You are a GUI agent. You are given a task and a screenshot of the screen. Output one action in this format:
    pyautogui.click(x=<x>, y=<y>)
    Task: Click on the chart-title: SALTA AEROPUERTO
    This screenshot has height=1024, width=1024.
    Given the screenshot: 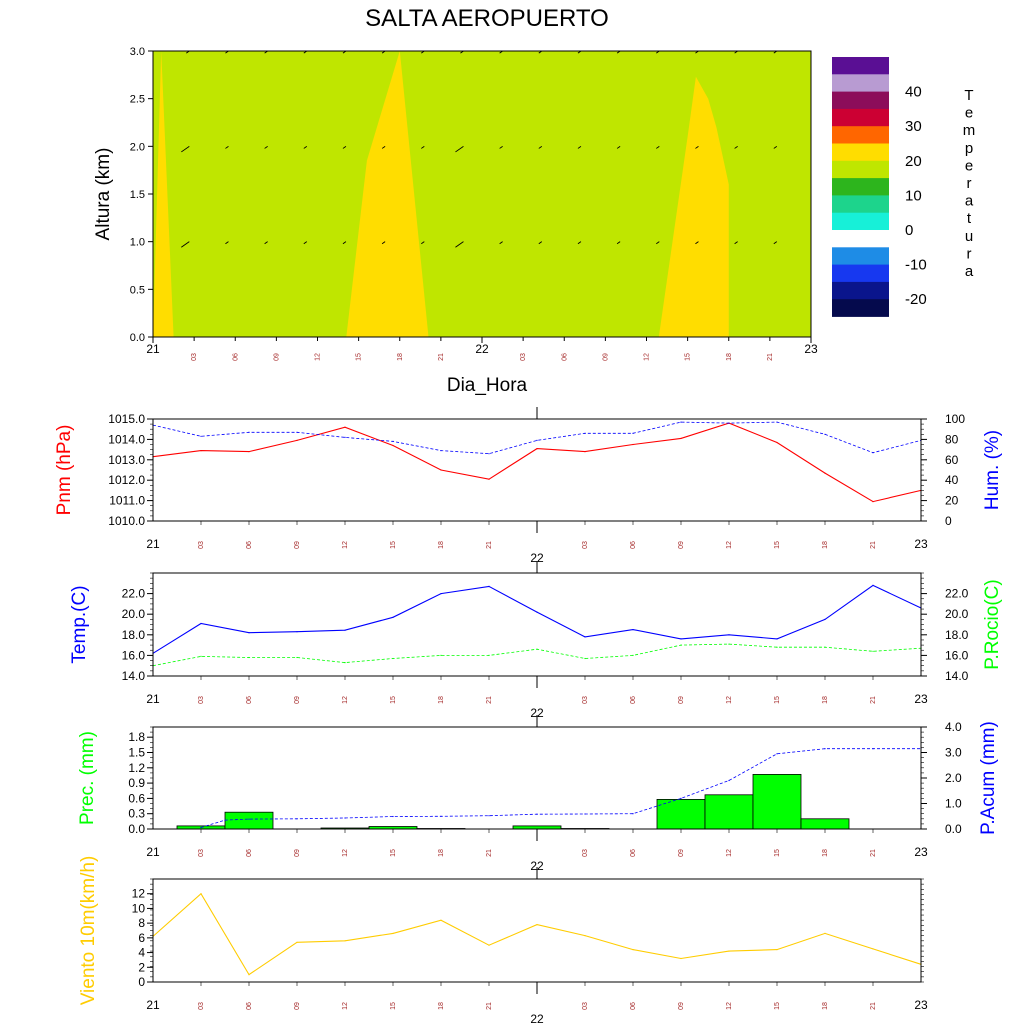 What is the action you would take?
    pyautogui.click(x=487, y=18)
    